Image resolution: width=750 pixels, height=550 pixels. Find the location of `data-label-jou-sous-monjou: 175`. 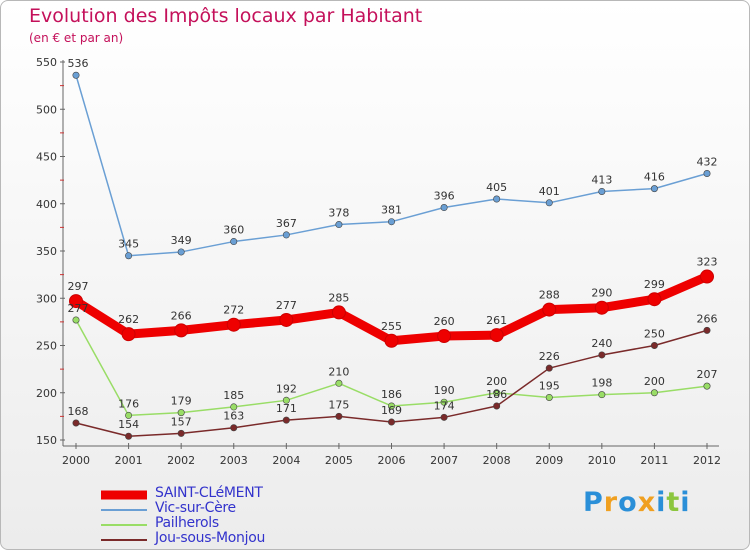

data-label-jou-sous-monjou: 175 is located at coordinates (338, 404).